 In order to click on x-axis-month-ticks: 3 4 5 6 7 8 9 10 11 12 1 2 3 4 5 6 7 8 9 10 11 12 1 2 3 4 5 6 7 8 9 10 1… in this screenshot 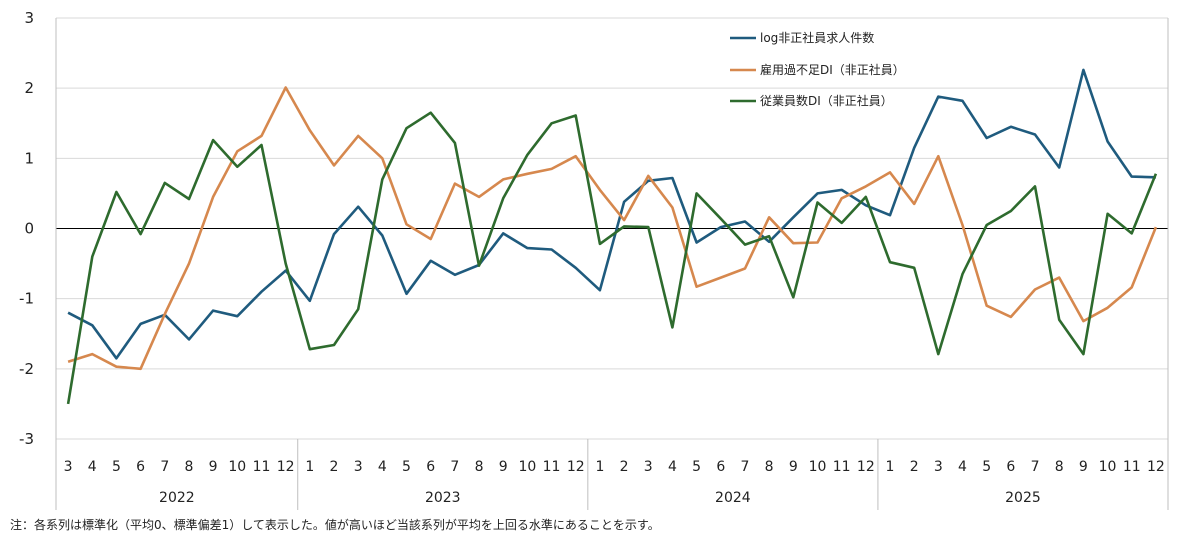, I will do `click(614, 467)`.